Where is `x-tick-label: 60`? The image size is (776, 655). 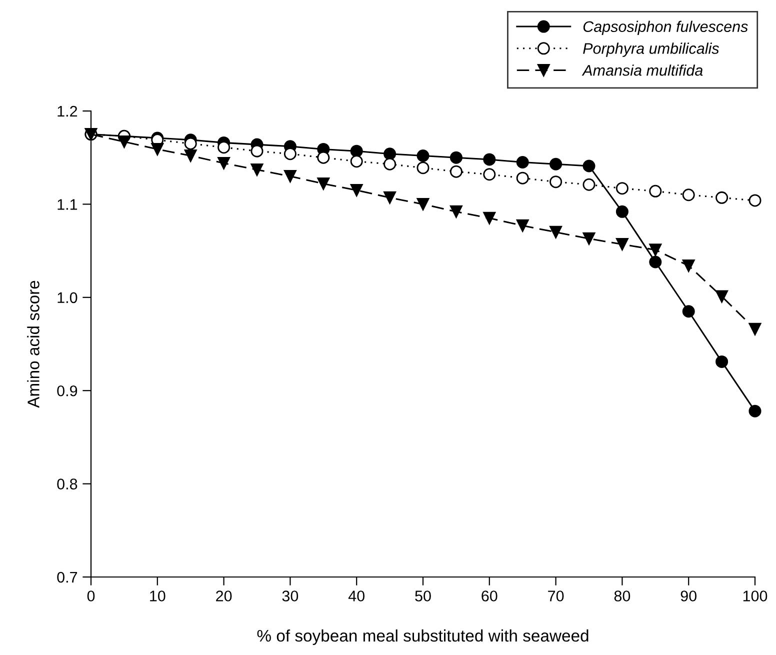 x-tick-label: 60 is located at coordinates (490, 596).